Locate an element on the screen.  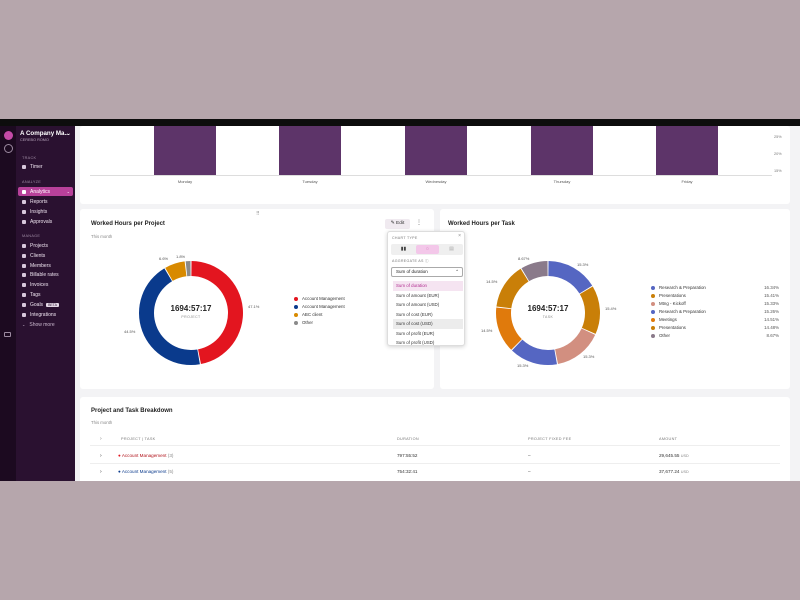
aggregate-option: Sum of profit (USD) is located at coordinates (415, 342).